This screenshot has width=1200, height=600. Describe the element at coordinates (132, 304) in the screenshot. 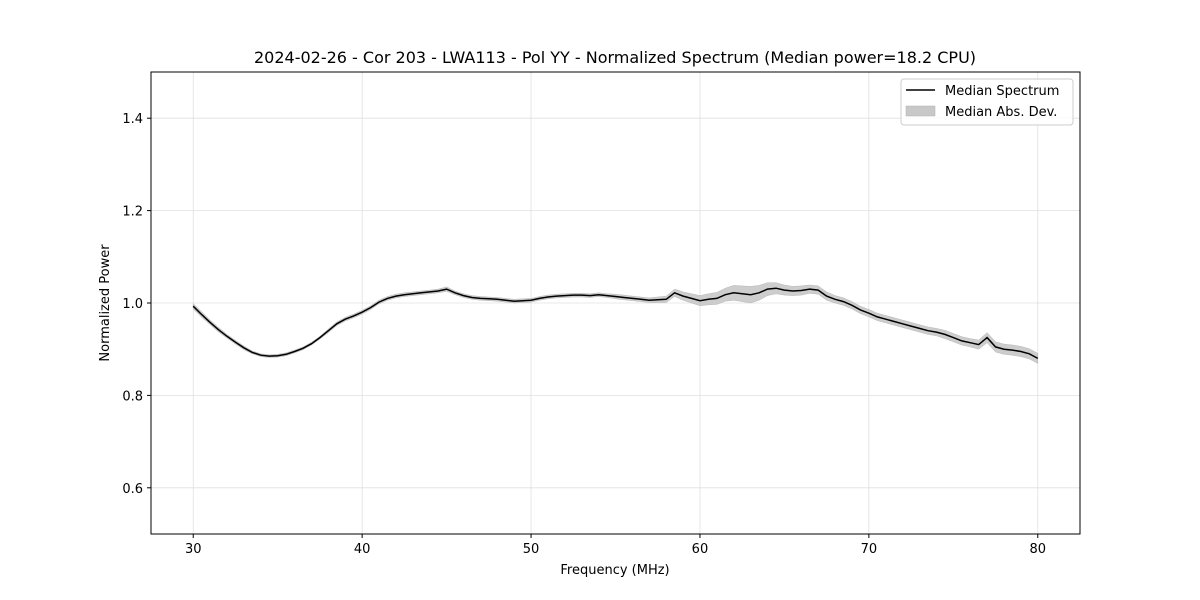

I see `y-tick-label: 1.0` at that location.